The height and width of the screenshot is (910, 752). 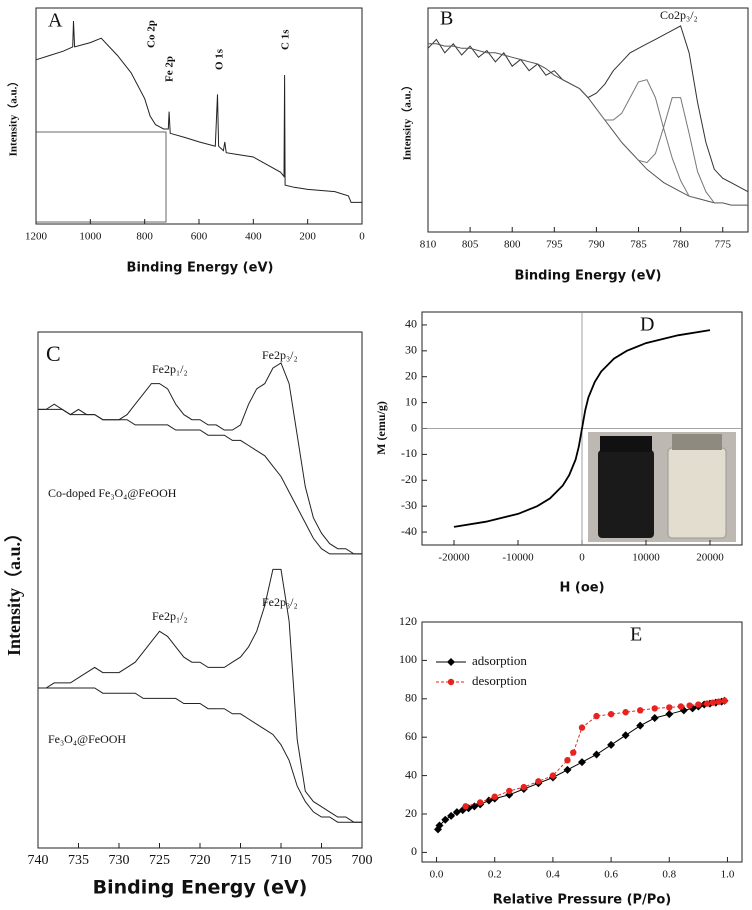 I want to click on panel-label: D, so click(x=647, y=325).